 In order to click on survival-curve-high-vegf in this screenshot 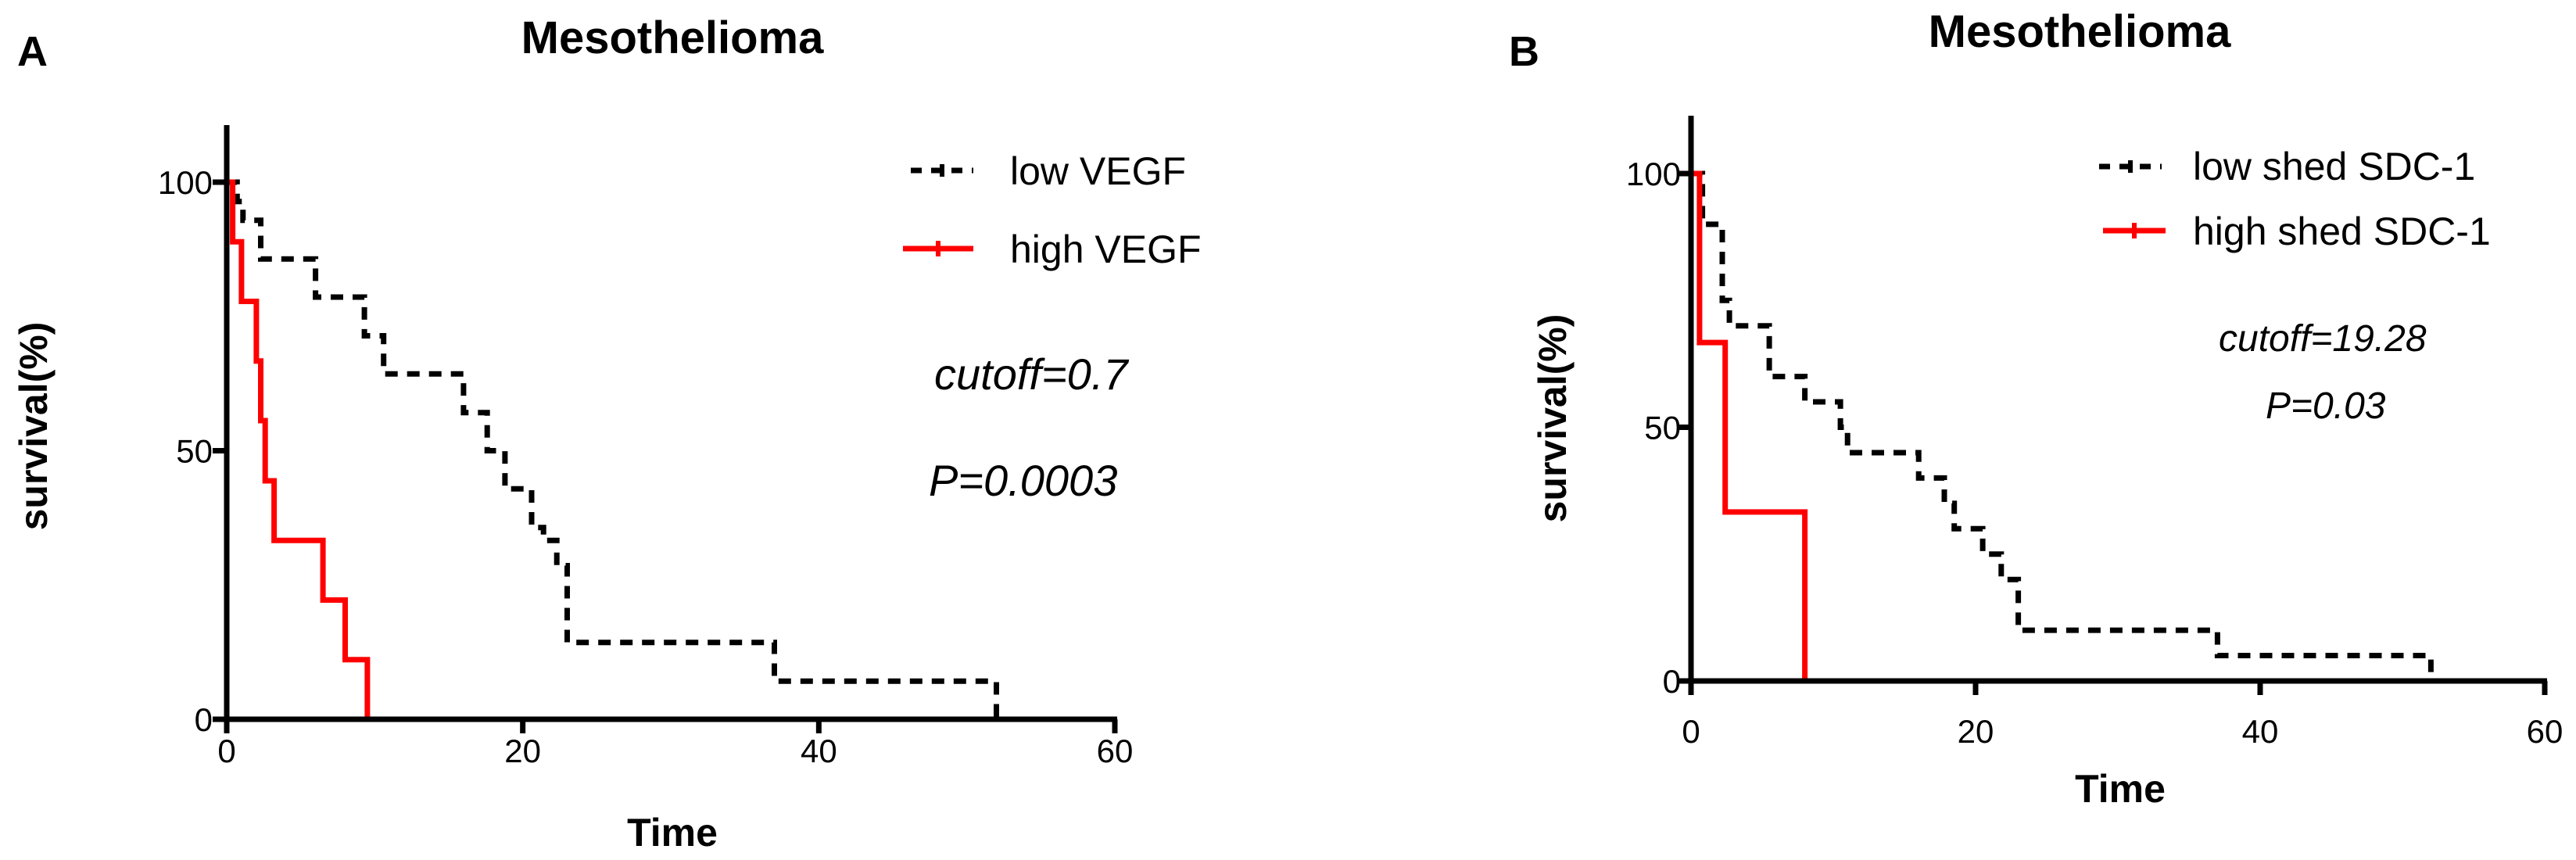, I will do `click(299, 449)`.